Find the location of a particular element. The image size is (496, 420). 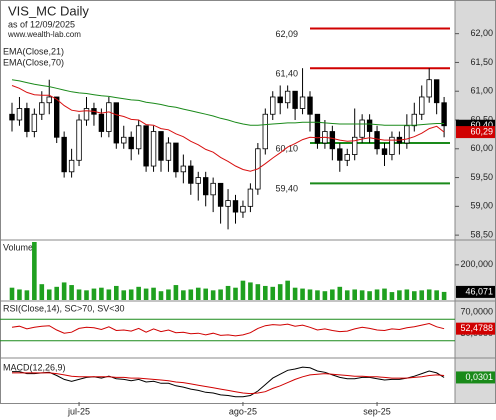

y-tick-label: 61,50 is located at coordinates (481, 62).